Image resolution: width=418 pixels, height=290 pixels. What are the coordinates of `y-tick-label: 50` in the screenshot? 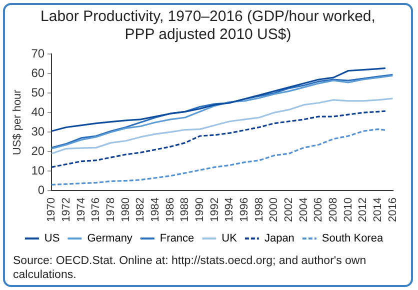 It's located at (38, 92).